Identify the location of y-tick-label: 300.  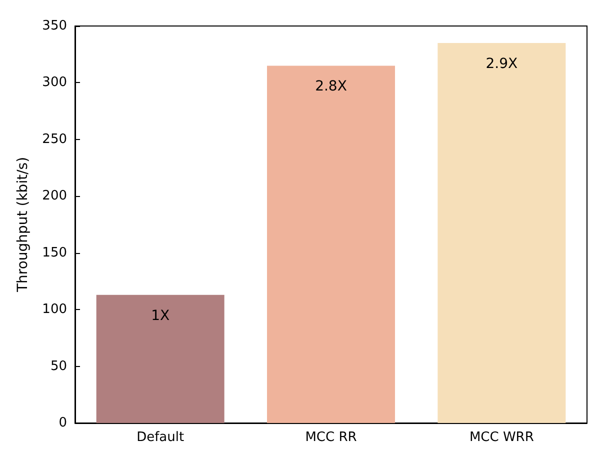
(54, 82).